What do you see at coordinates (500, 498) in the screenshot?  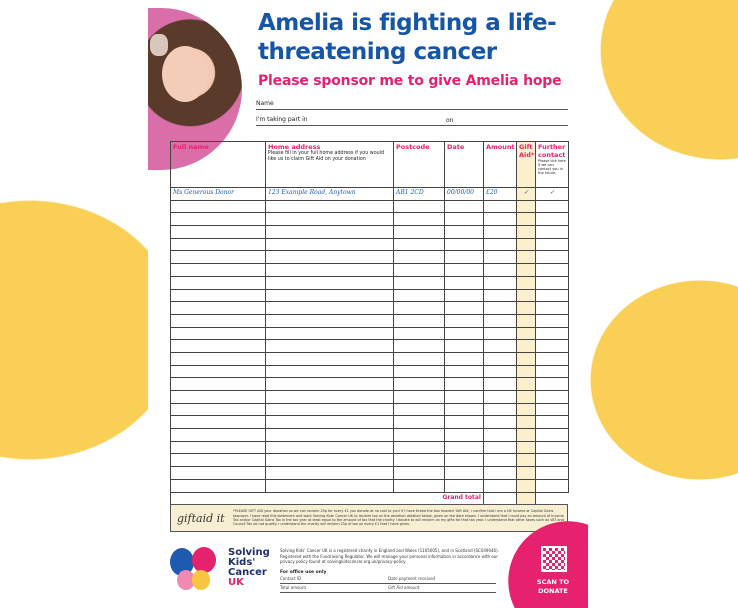 I see `grand-total-amount` at bounding box center [500, 498].